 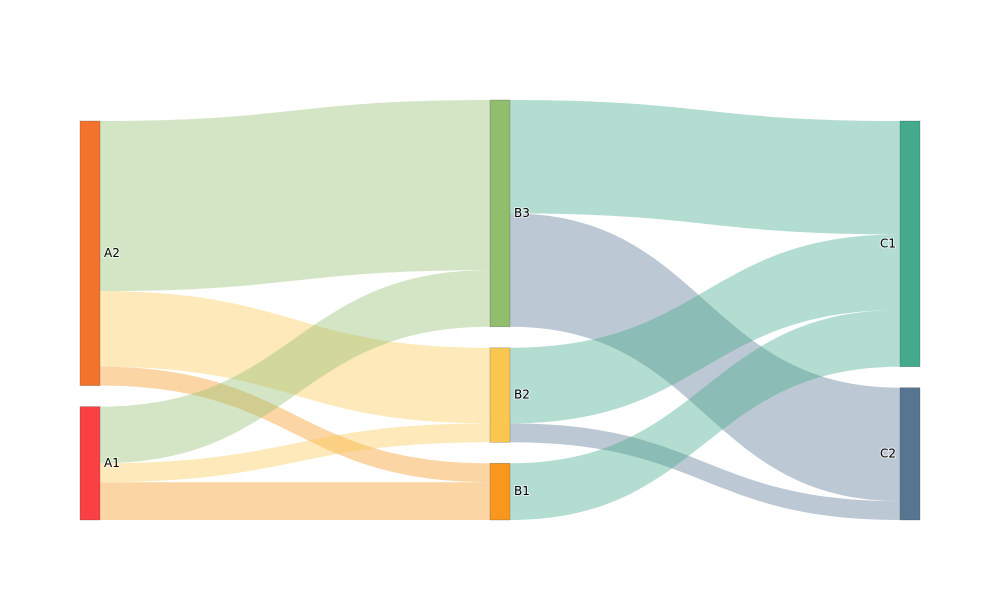 I want to click on node-label: B3, so click(x=522, y=213).